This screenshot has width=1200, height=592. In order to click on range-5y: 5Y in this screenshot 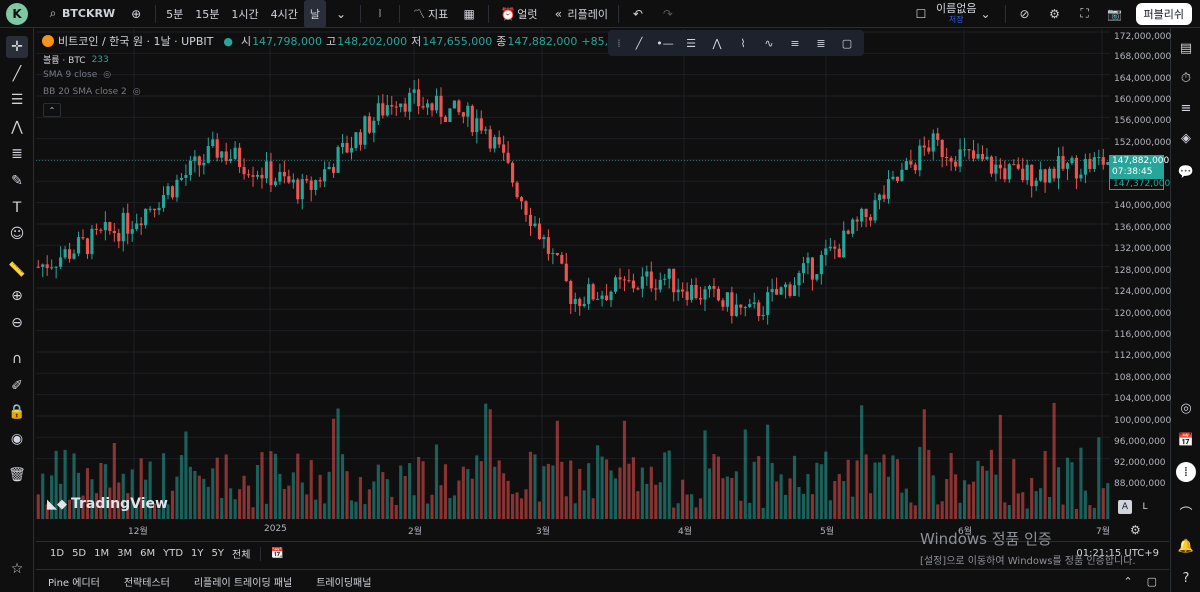, I will do `click(218, 553)`.